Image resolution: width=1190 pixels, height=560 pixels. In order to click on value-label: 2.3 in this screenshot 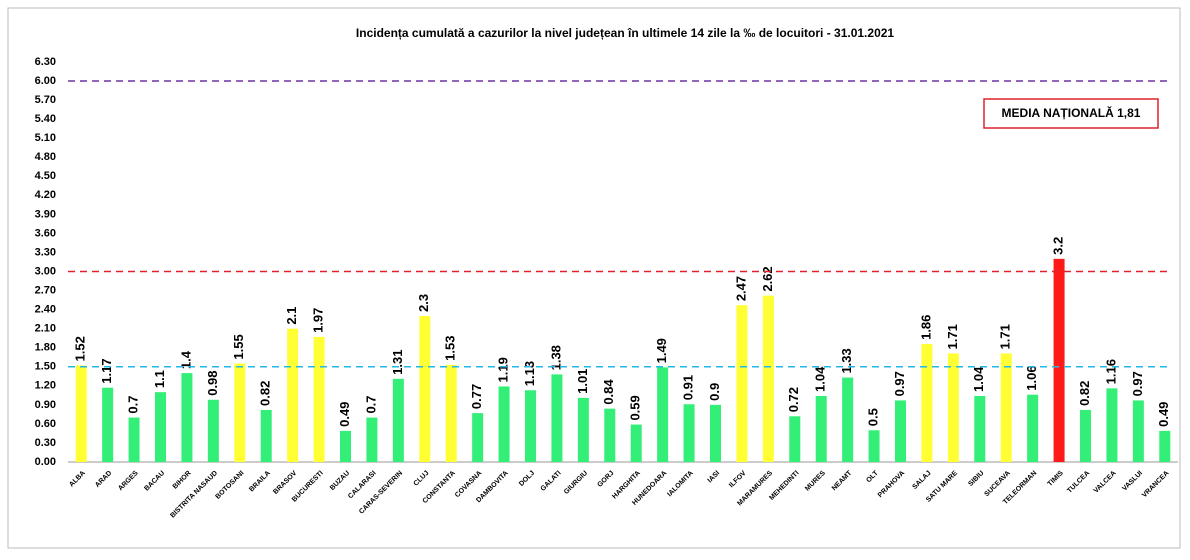, I will do `click(423, 303)`.